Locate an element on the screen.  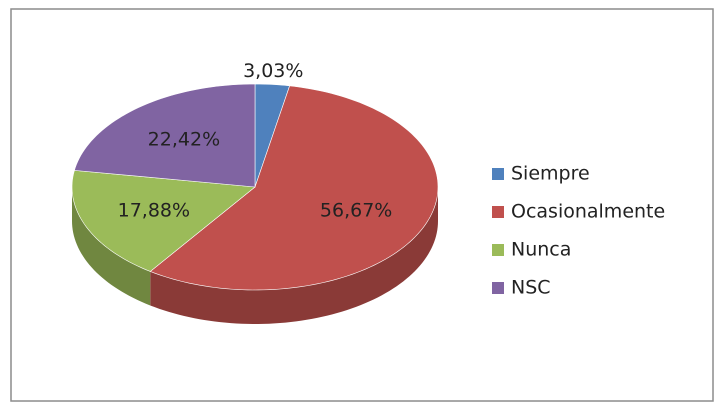
legend-label: Ocasionalmente is located at coordinates (588, 212).